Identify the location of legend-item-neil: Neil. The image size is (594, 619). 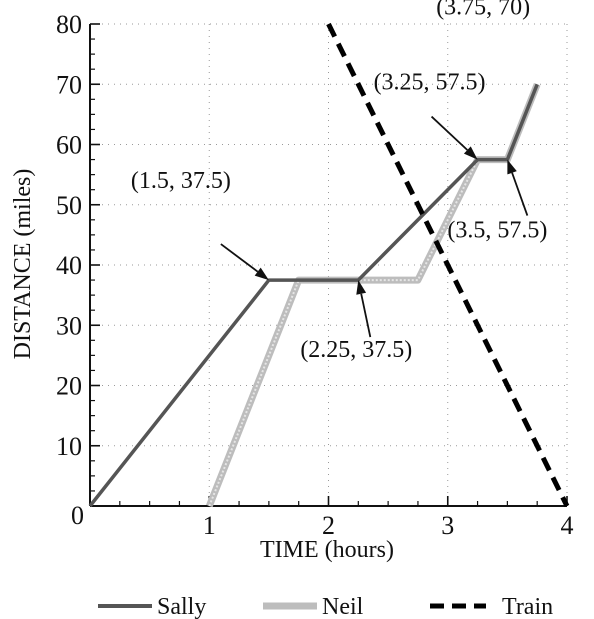
(313, 606).